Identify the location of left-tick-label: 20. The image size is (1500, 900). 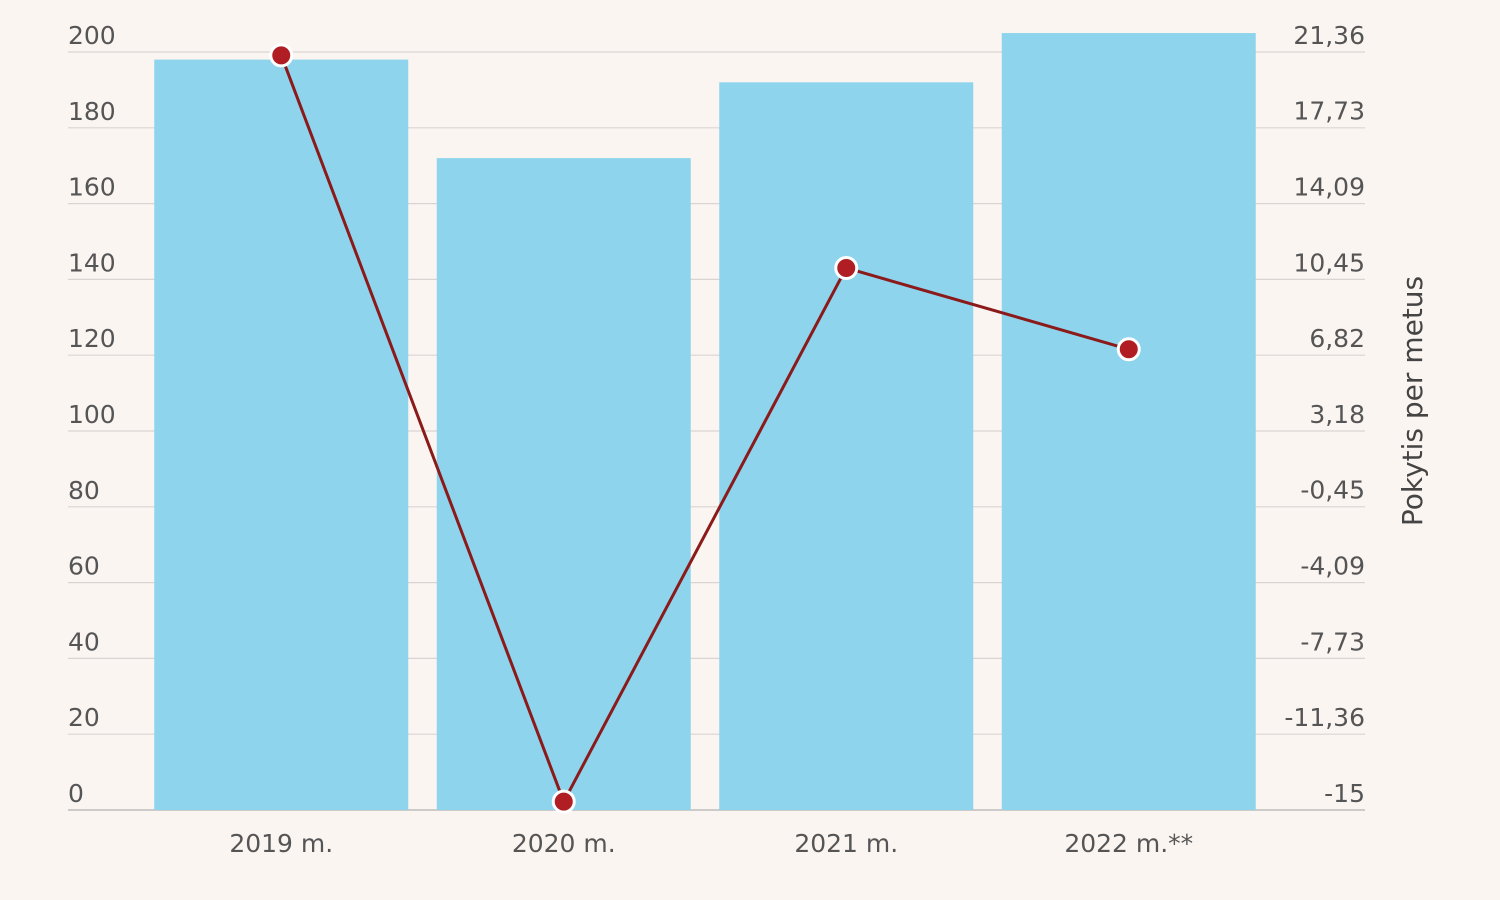
(84, 717).